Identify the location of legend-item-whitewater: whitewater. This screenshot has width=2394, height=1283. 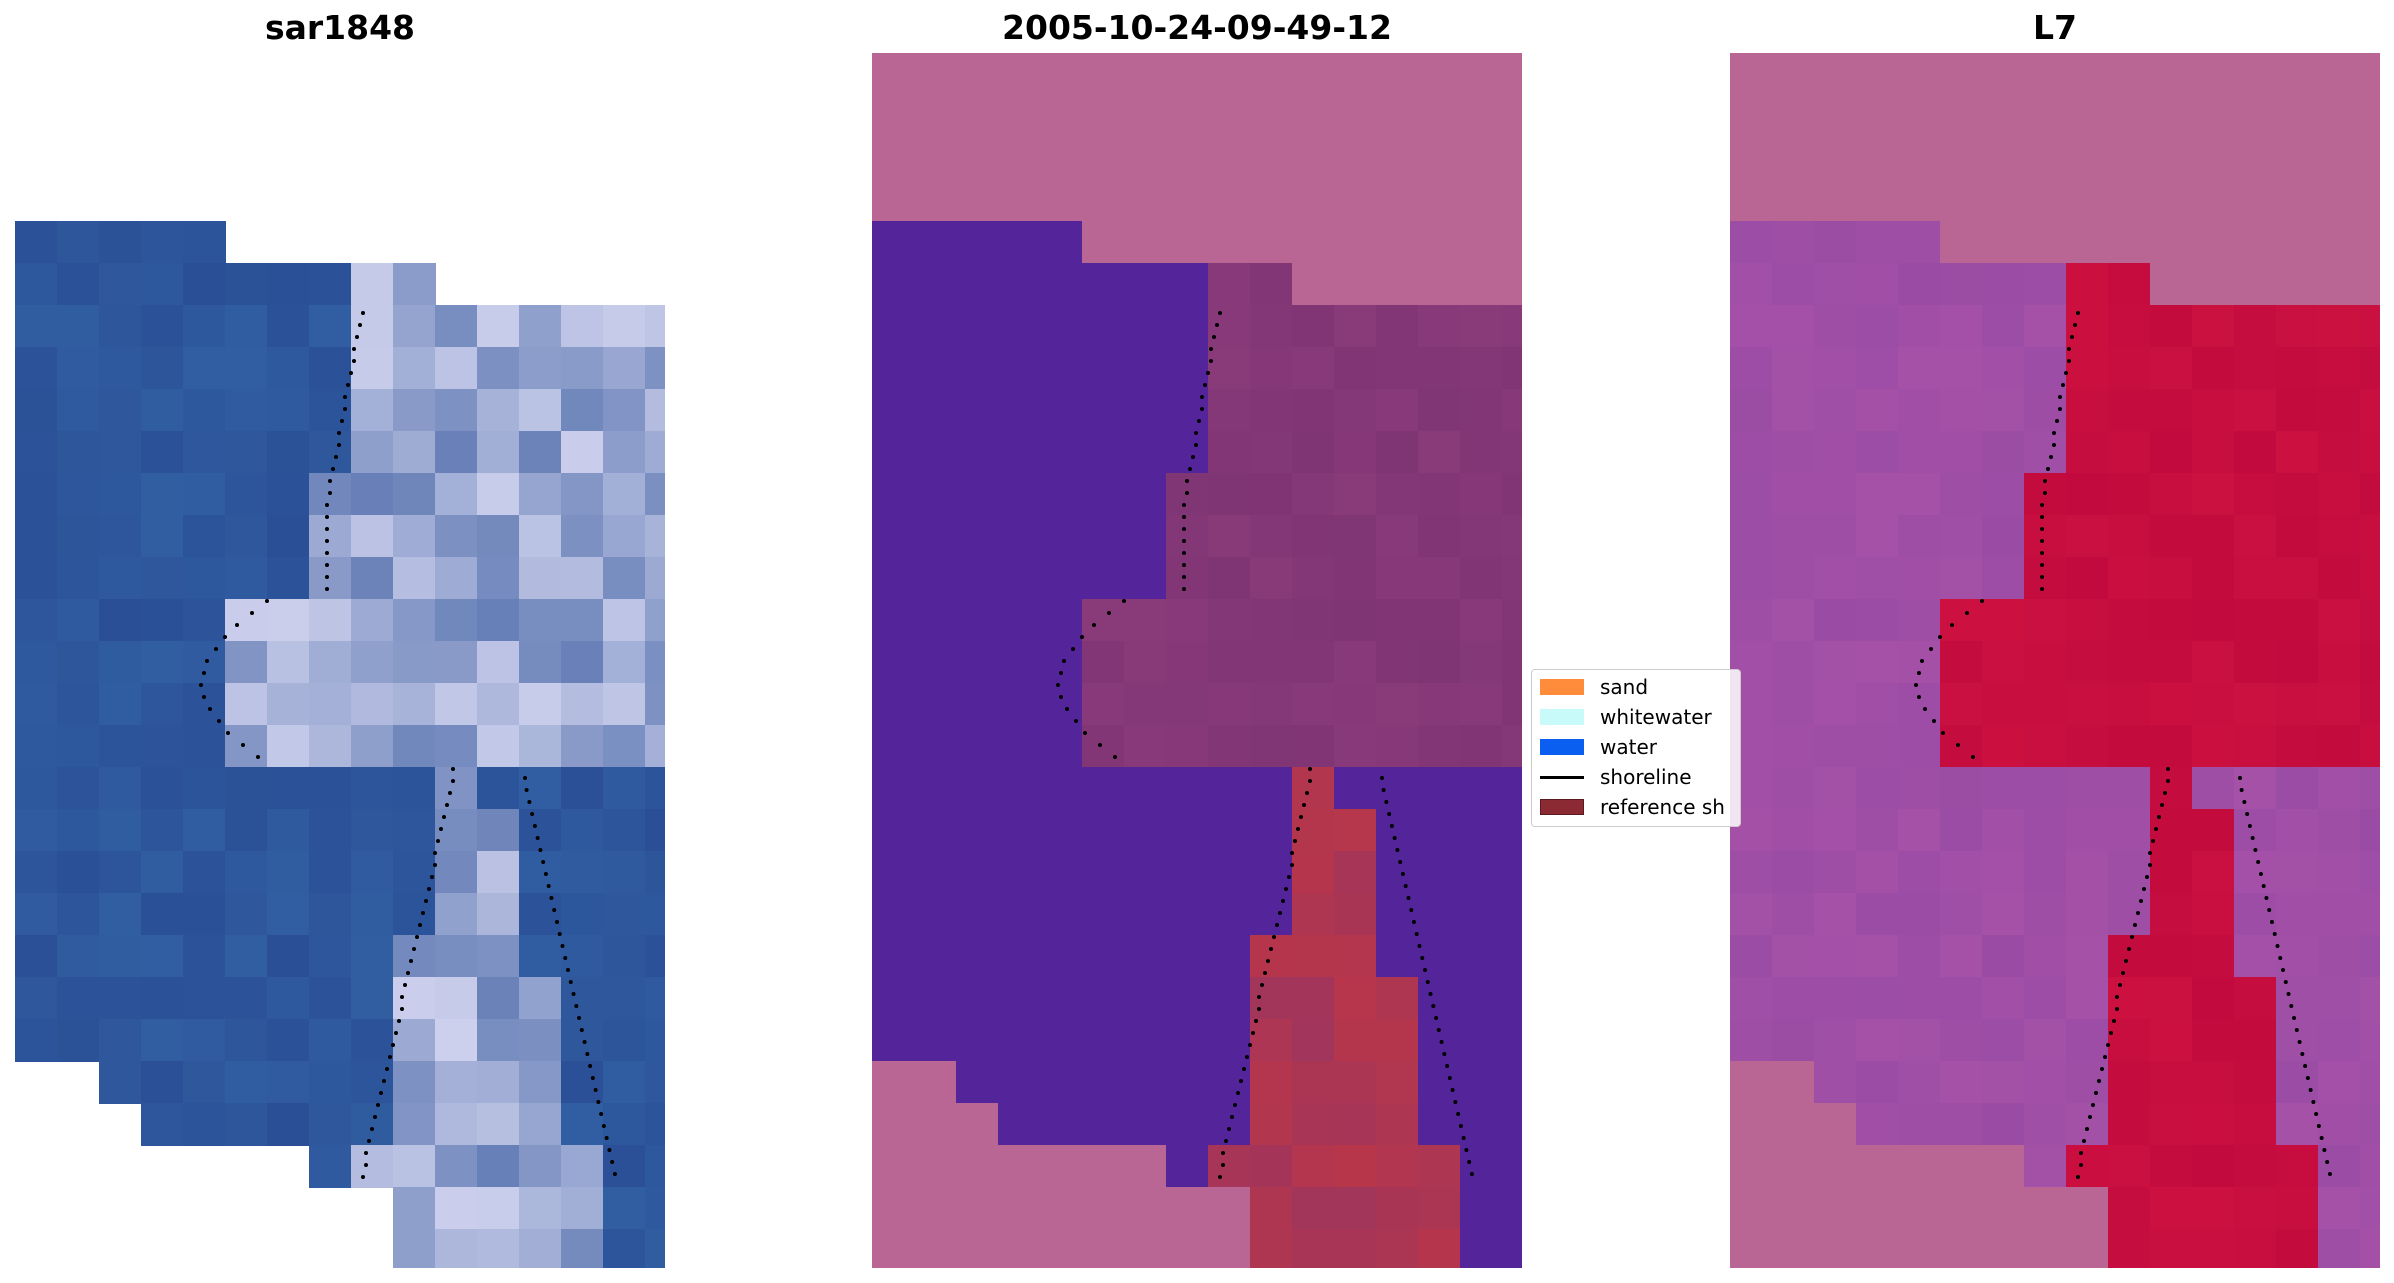
(1626, 717).